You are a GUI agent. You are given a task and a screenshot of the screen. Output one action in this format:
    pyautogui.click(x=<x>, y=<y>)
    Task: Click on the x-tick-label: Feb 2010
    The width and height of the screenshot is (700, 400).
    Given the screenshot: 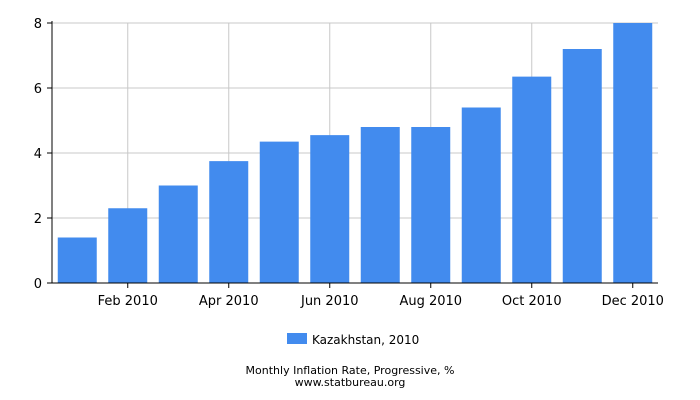 What is the action you would take?
    pyautogui.click(x=128, y=301)
    